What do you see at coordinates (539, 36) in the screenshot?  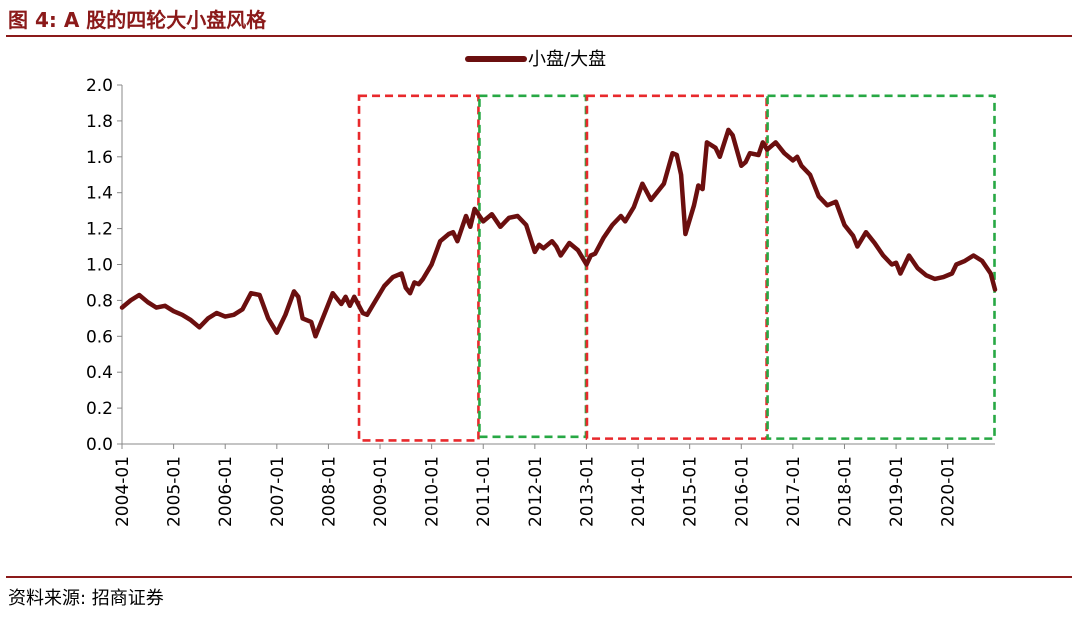 I see `title-rule` at bounding box center [539, 36].